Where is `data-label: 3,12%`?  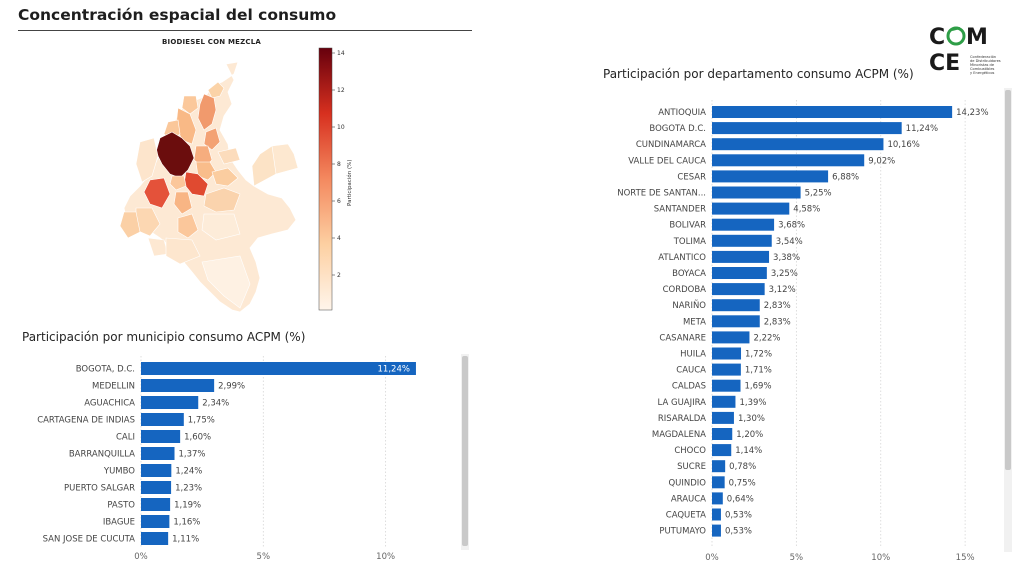
data-label: 3,12% is located at coordinates (782, 290).